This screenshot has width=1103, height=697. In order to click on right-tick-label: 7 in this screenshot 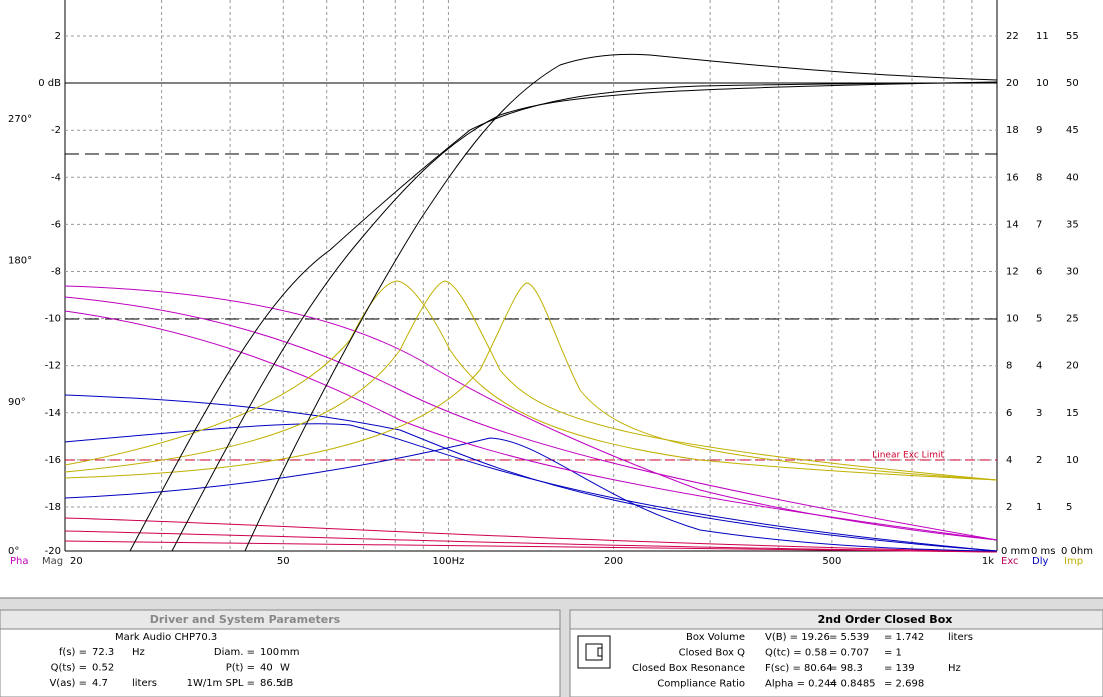, I will do `click(1039, 224)`.